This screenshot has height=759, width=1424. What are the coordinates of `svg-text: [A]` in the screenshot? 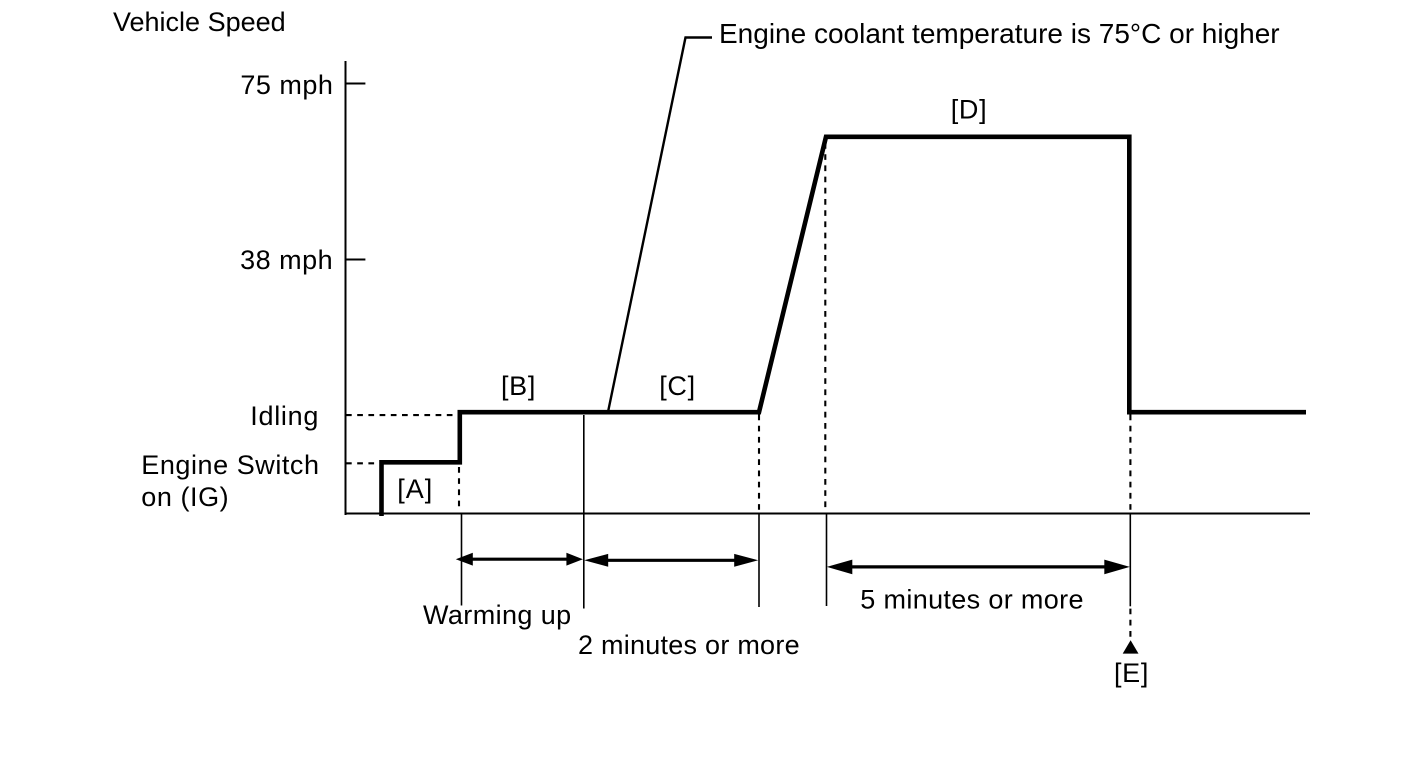 It's located at (415, 489).